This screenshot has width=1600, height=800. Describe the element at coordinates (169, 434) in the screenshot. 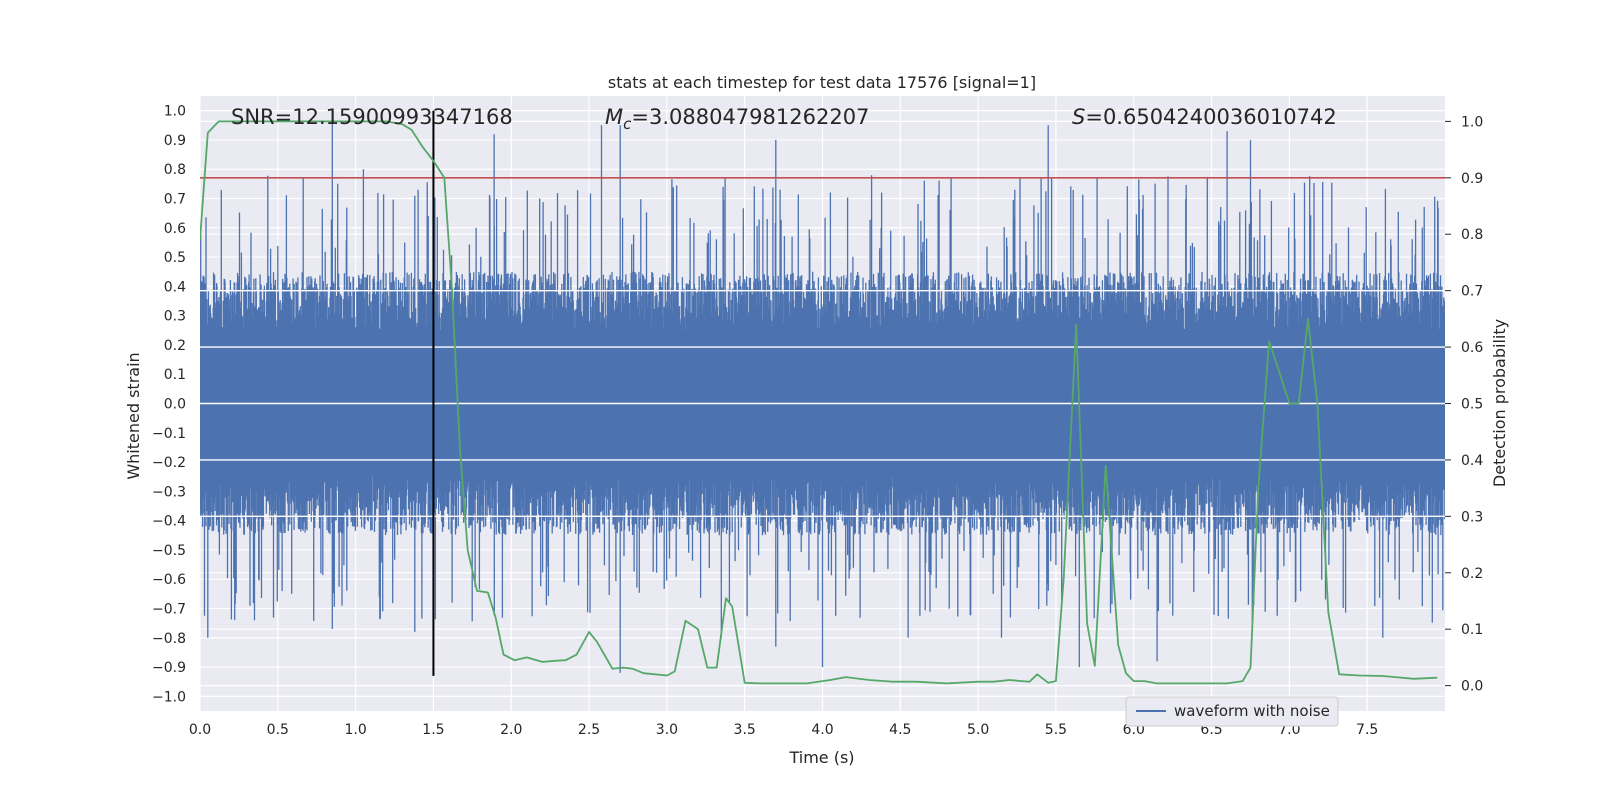

I see `y-left-tick-label: −0.1` at that location.